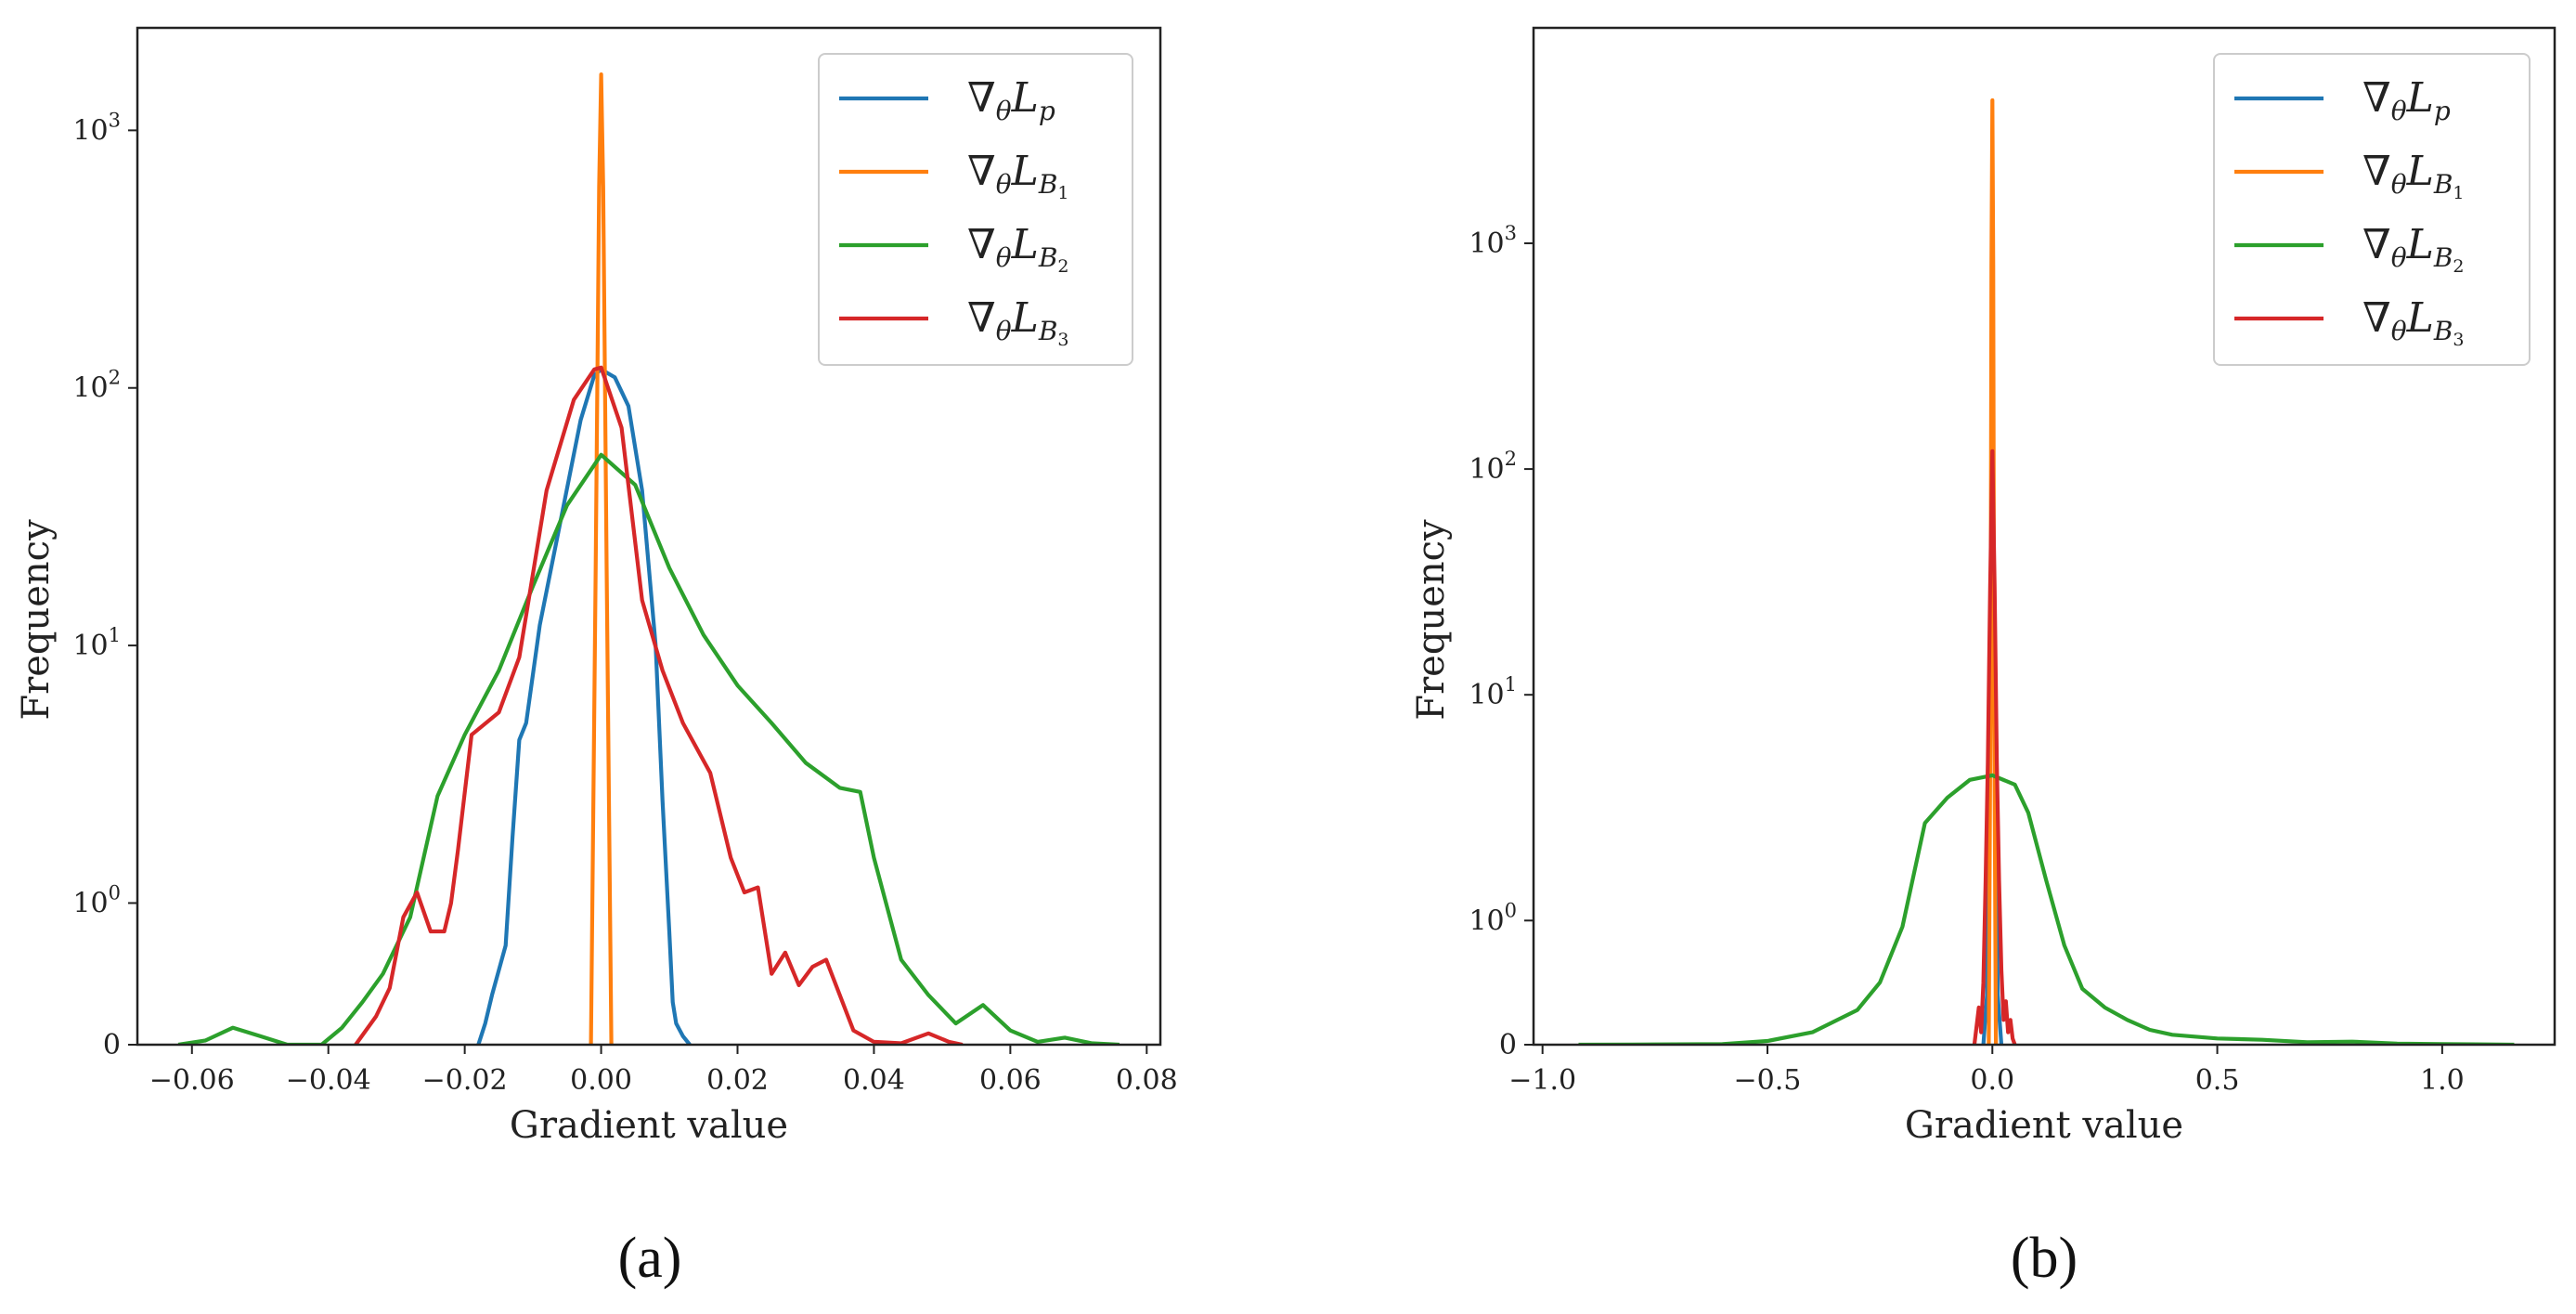 Image resolution: width=2576 pixels, height=1314 pixels. What do you see at coordinates (650, 1258) in the screenshot?
I see `panel-label: (a)` at bounding box center [650, 1258].